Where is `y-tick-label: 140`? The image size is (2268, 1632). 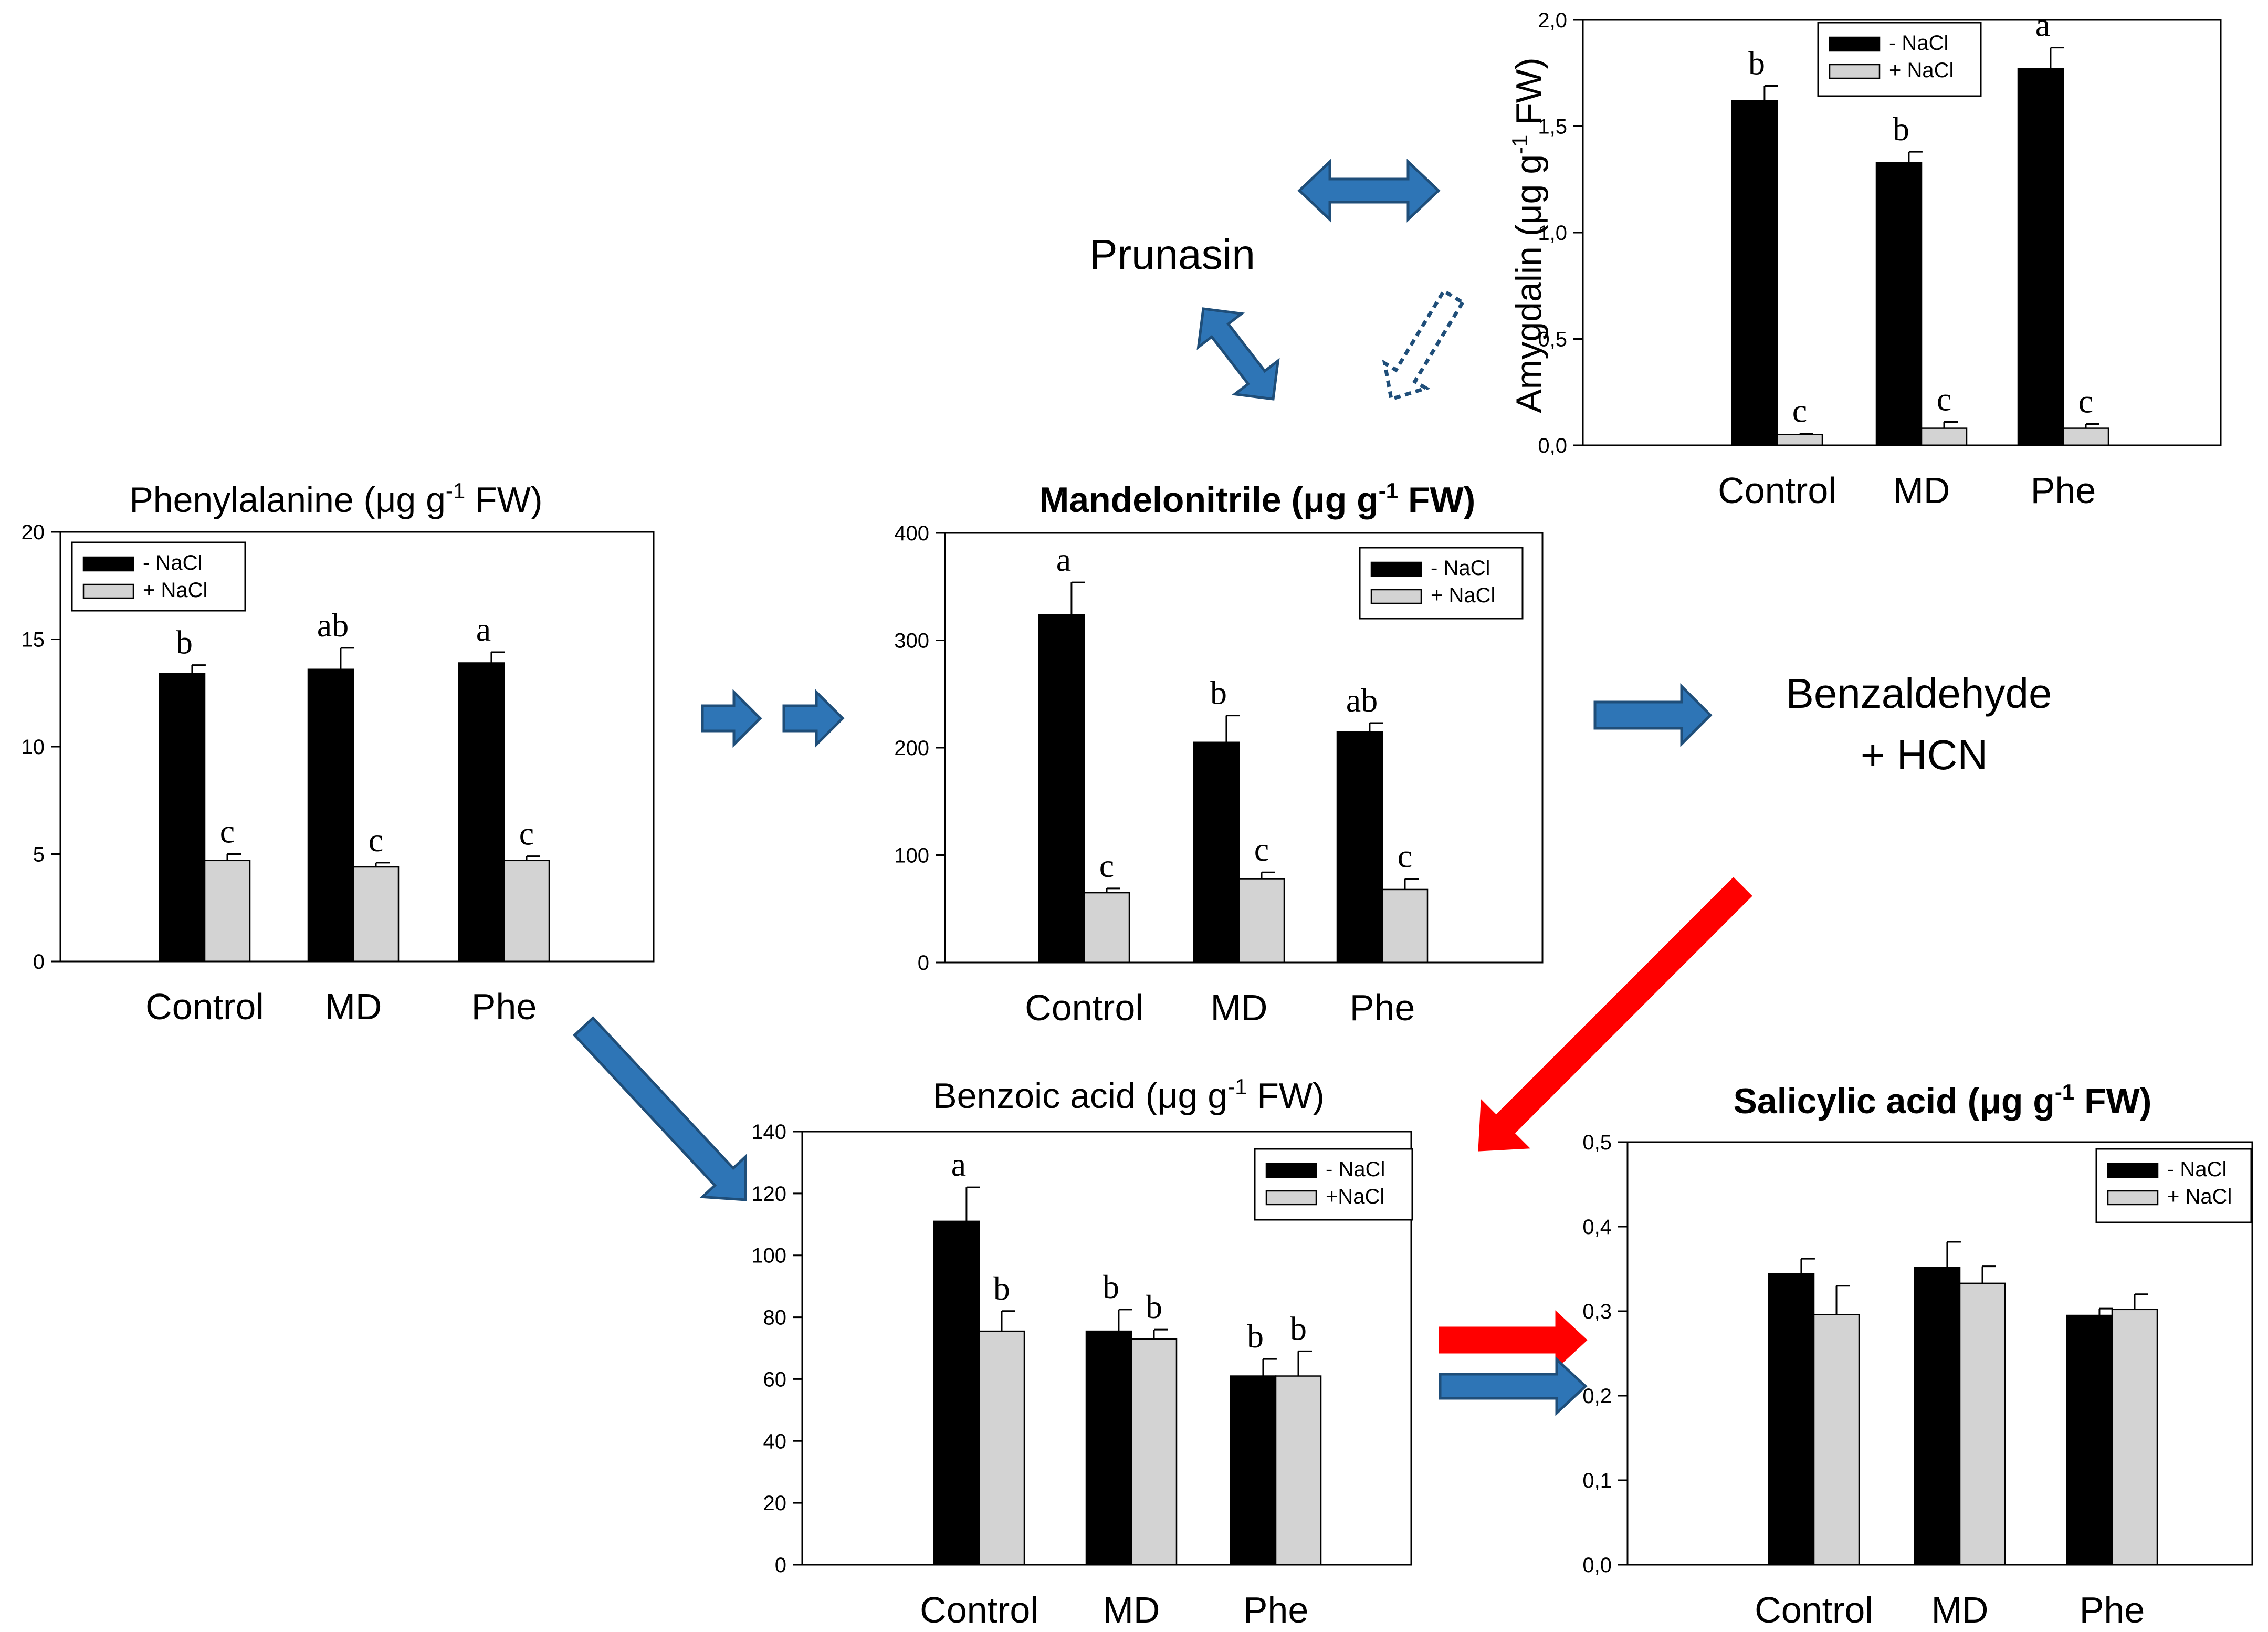
y-tick-label: 140 is located at coordinates (768, 1132).